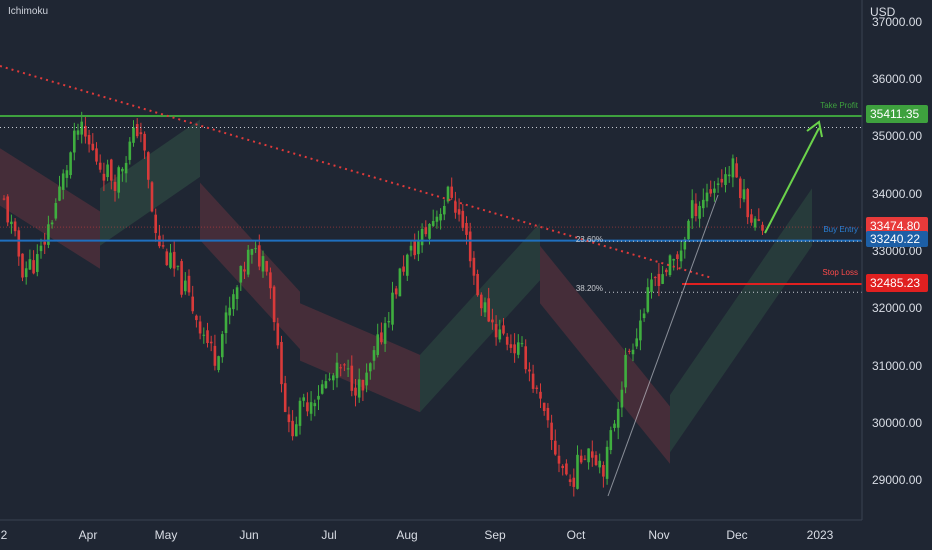 This screenshot has width=932, height=550. Describe the element at coordinates (897, 194) in the screenshot. I see `y-tick-label: 34000.00` at that location.